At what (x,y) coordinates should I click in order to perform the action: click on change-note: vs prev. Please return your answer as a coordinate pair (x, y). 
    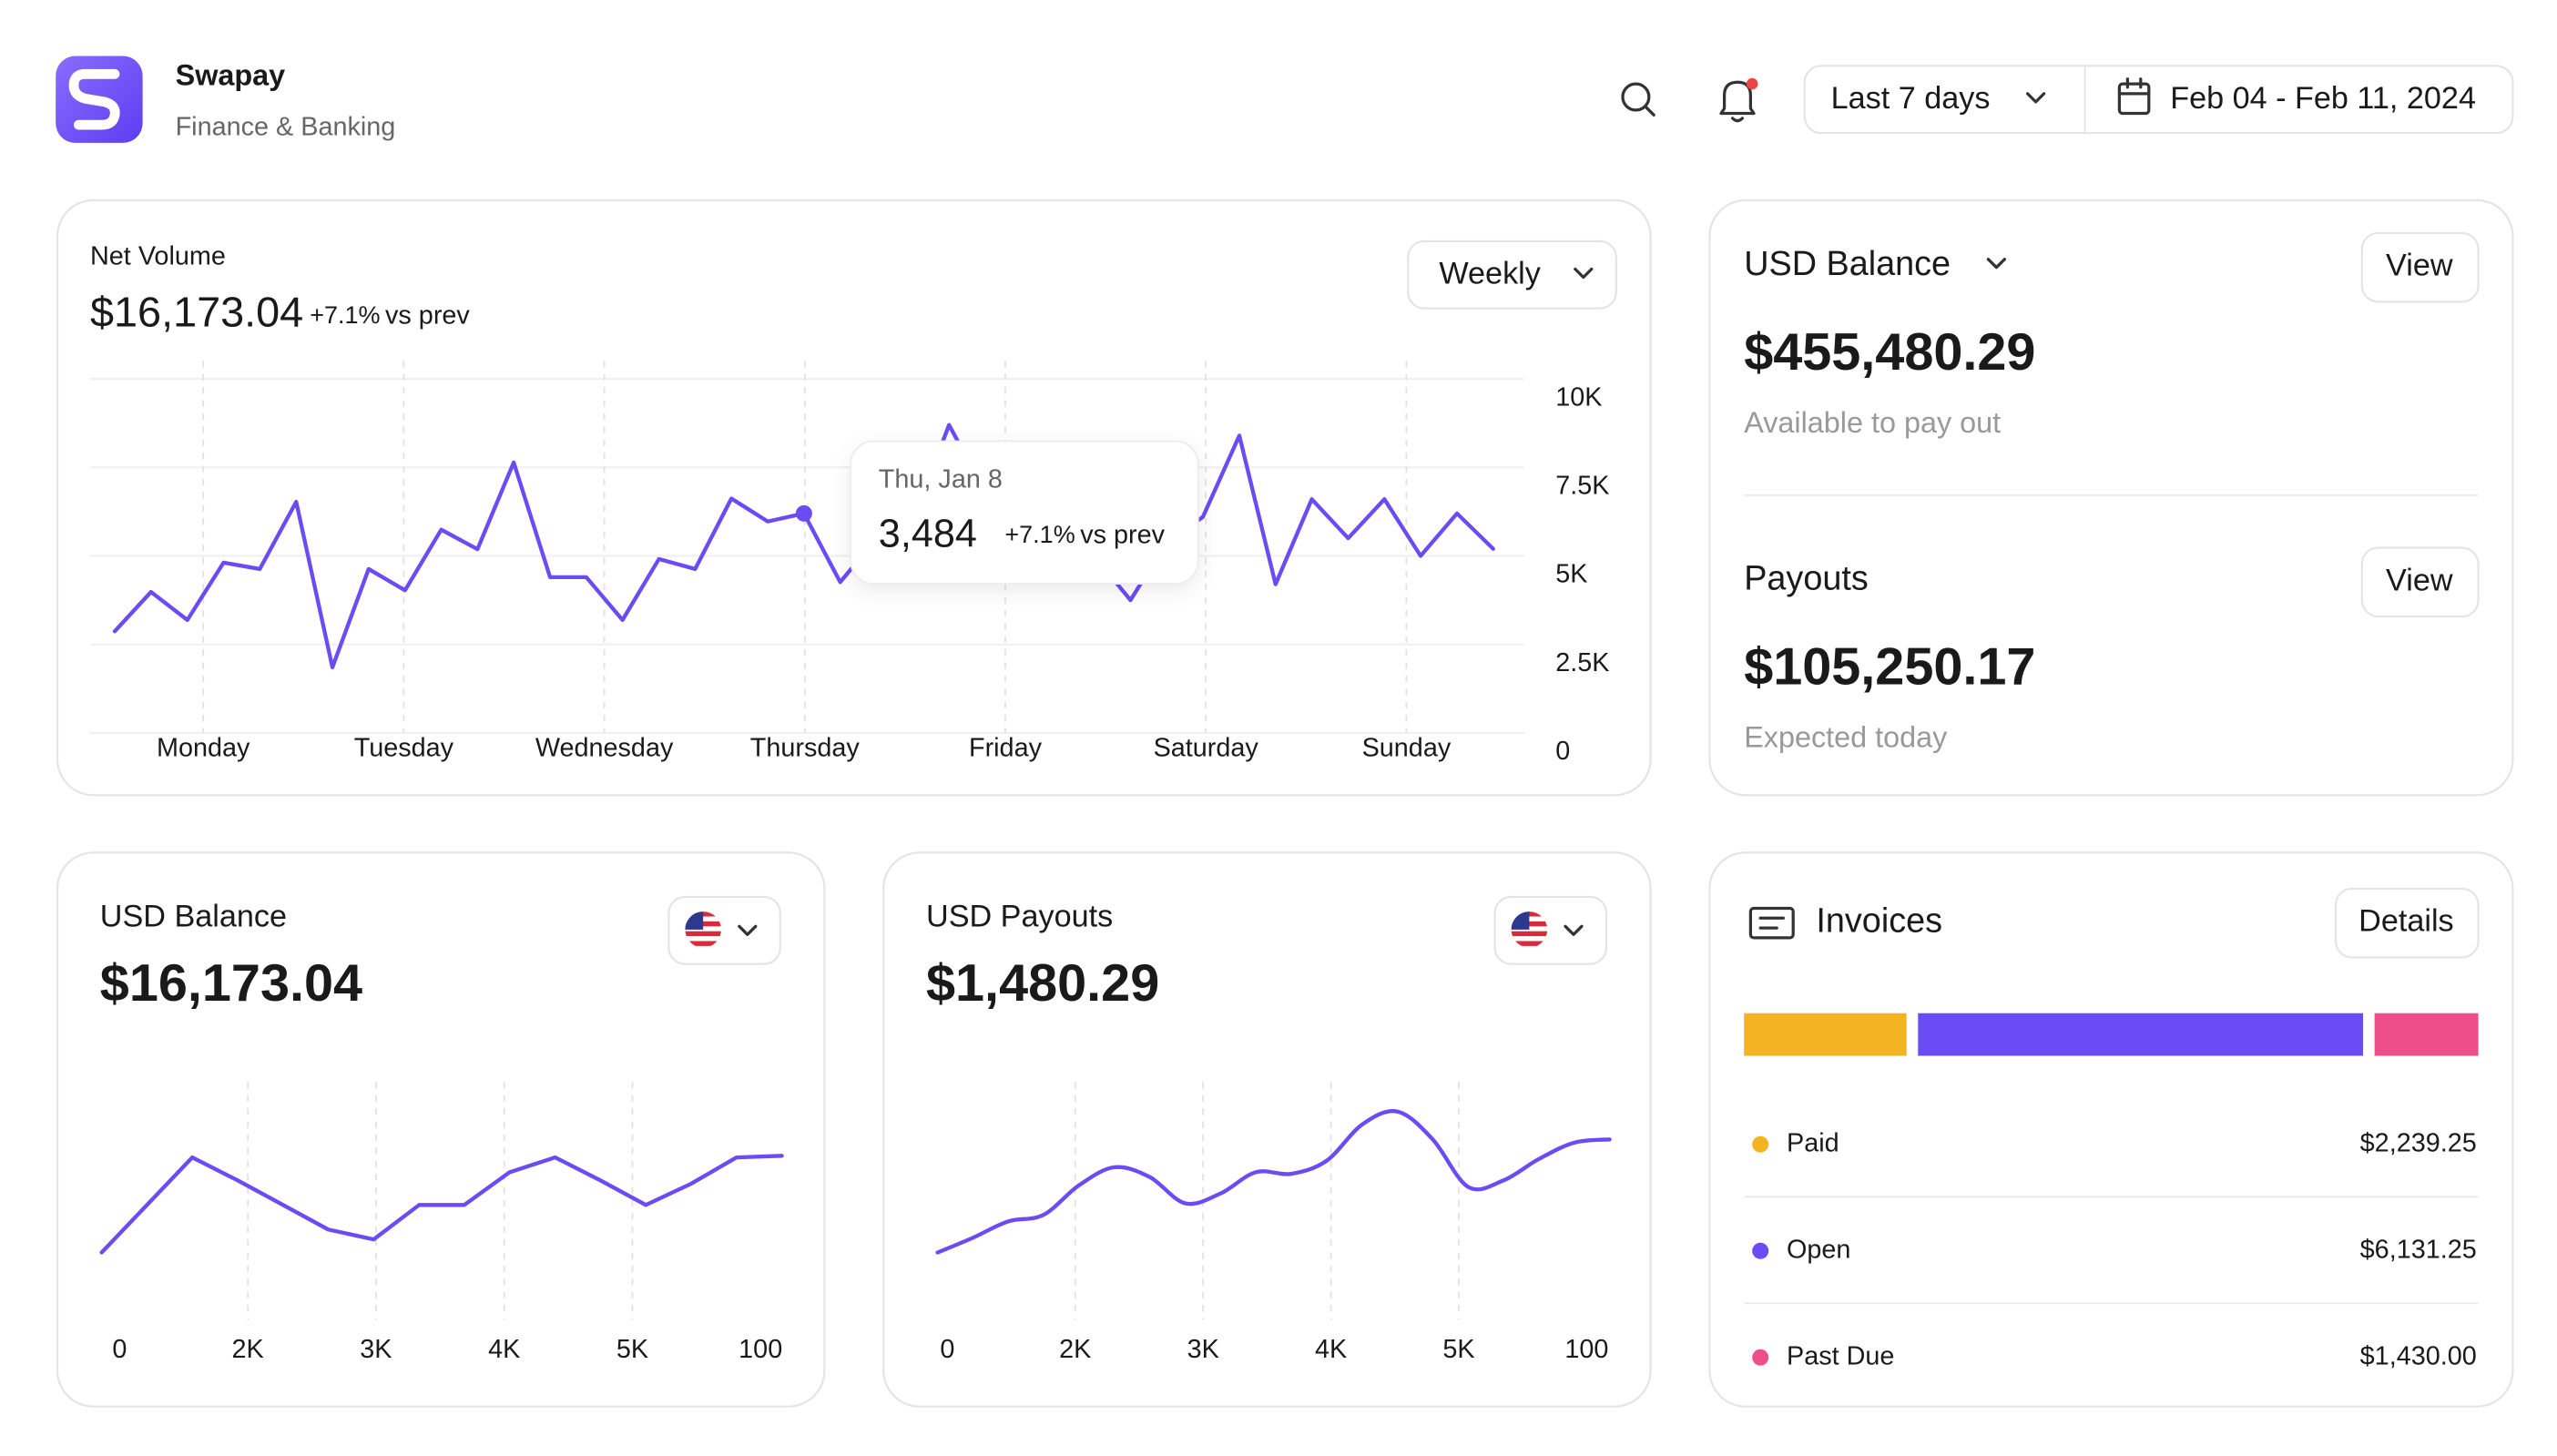
    Looking at the image, I should click on (427, 315).